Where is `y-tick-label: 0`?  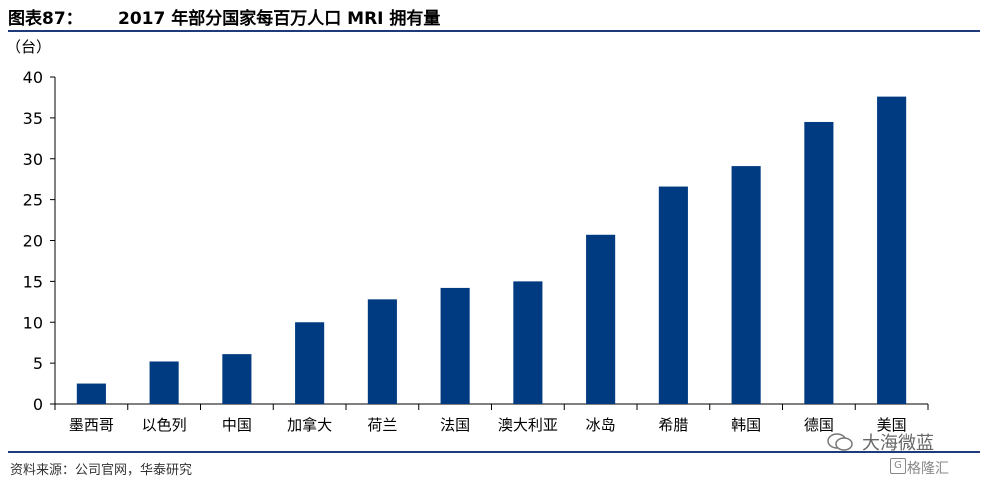 y-tick-label: 0 is located at coordinates (38, 404).